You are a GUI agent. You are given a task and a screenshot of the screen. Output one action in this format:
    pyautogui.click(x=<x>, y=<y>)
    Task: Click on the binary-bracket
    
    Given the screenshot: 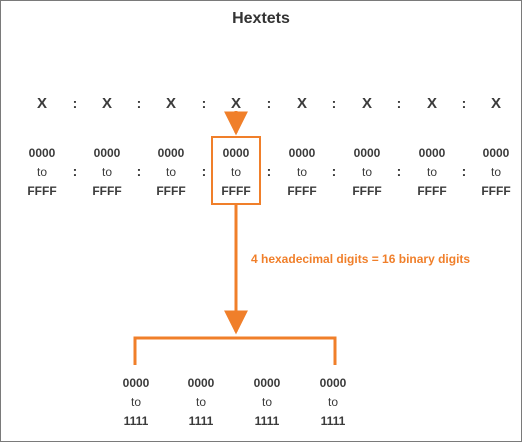 What is the action you would take?
    pyautogui.click(x=235, y=350)
    